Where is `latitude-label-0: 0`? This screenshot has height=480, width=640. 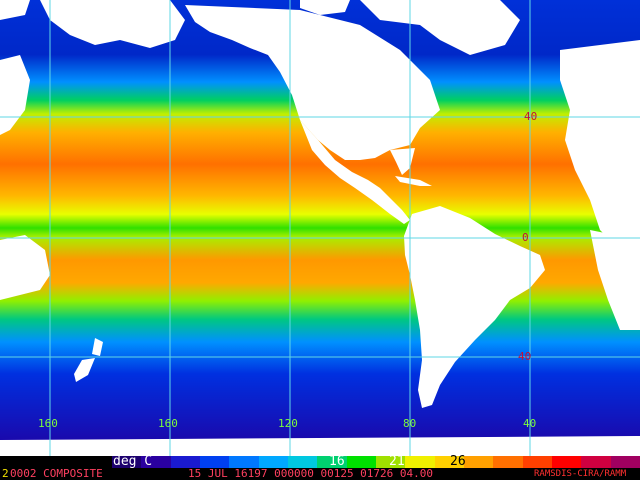 latitude-label-0: 0 is located at coordinates (525, 237).